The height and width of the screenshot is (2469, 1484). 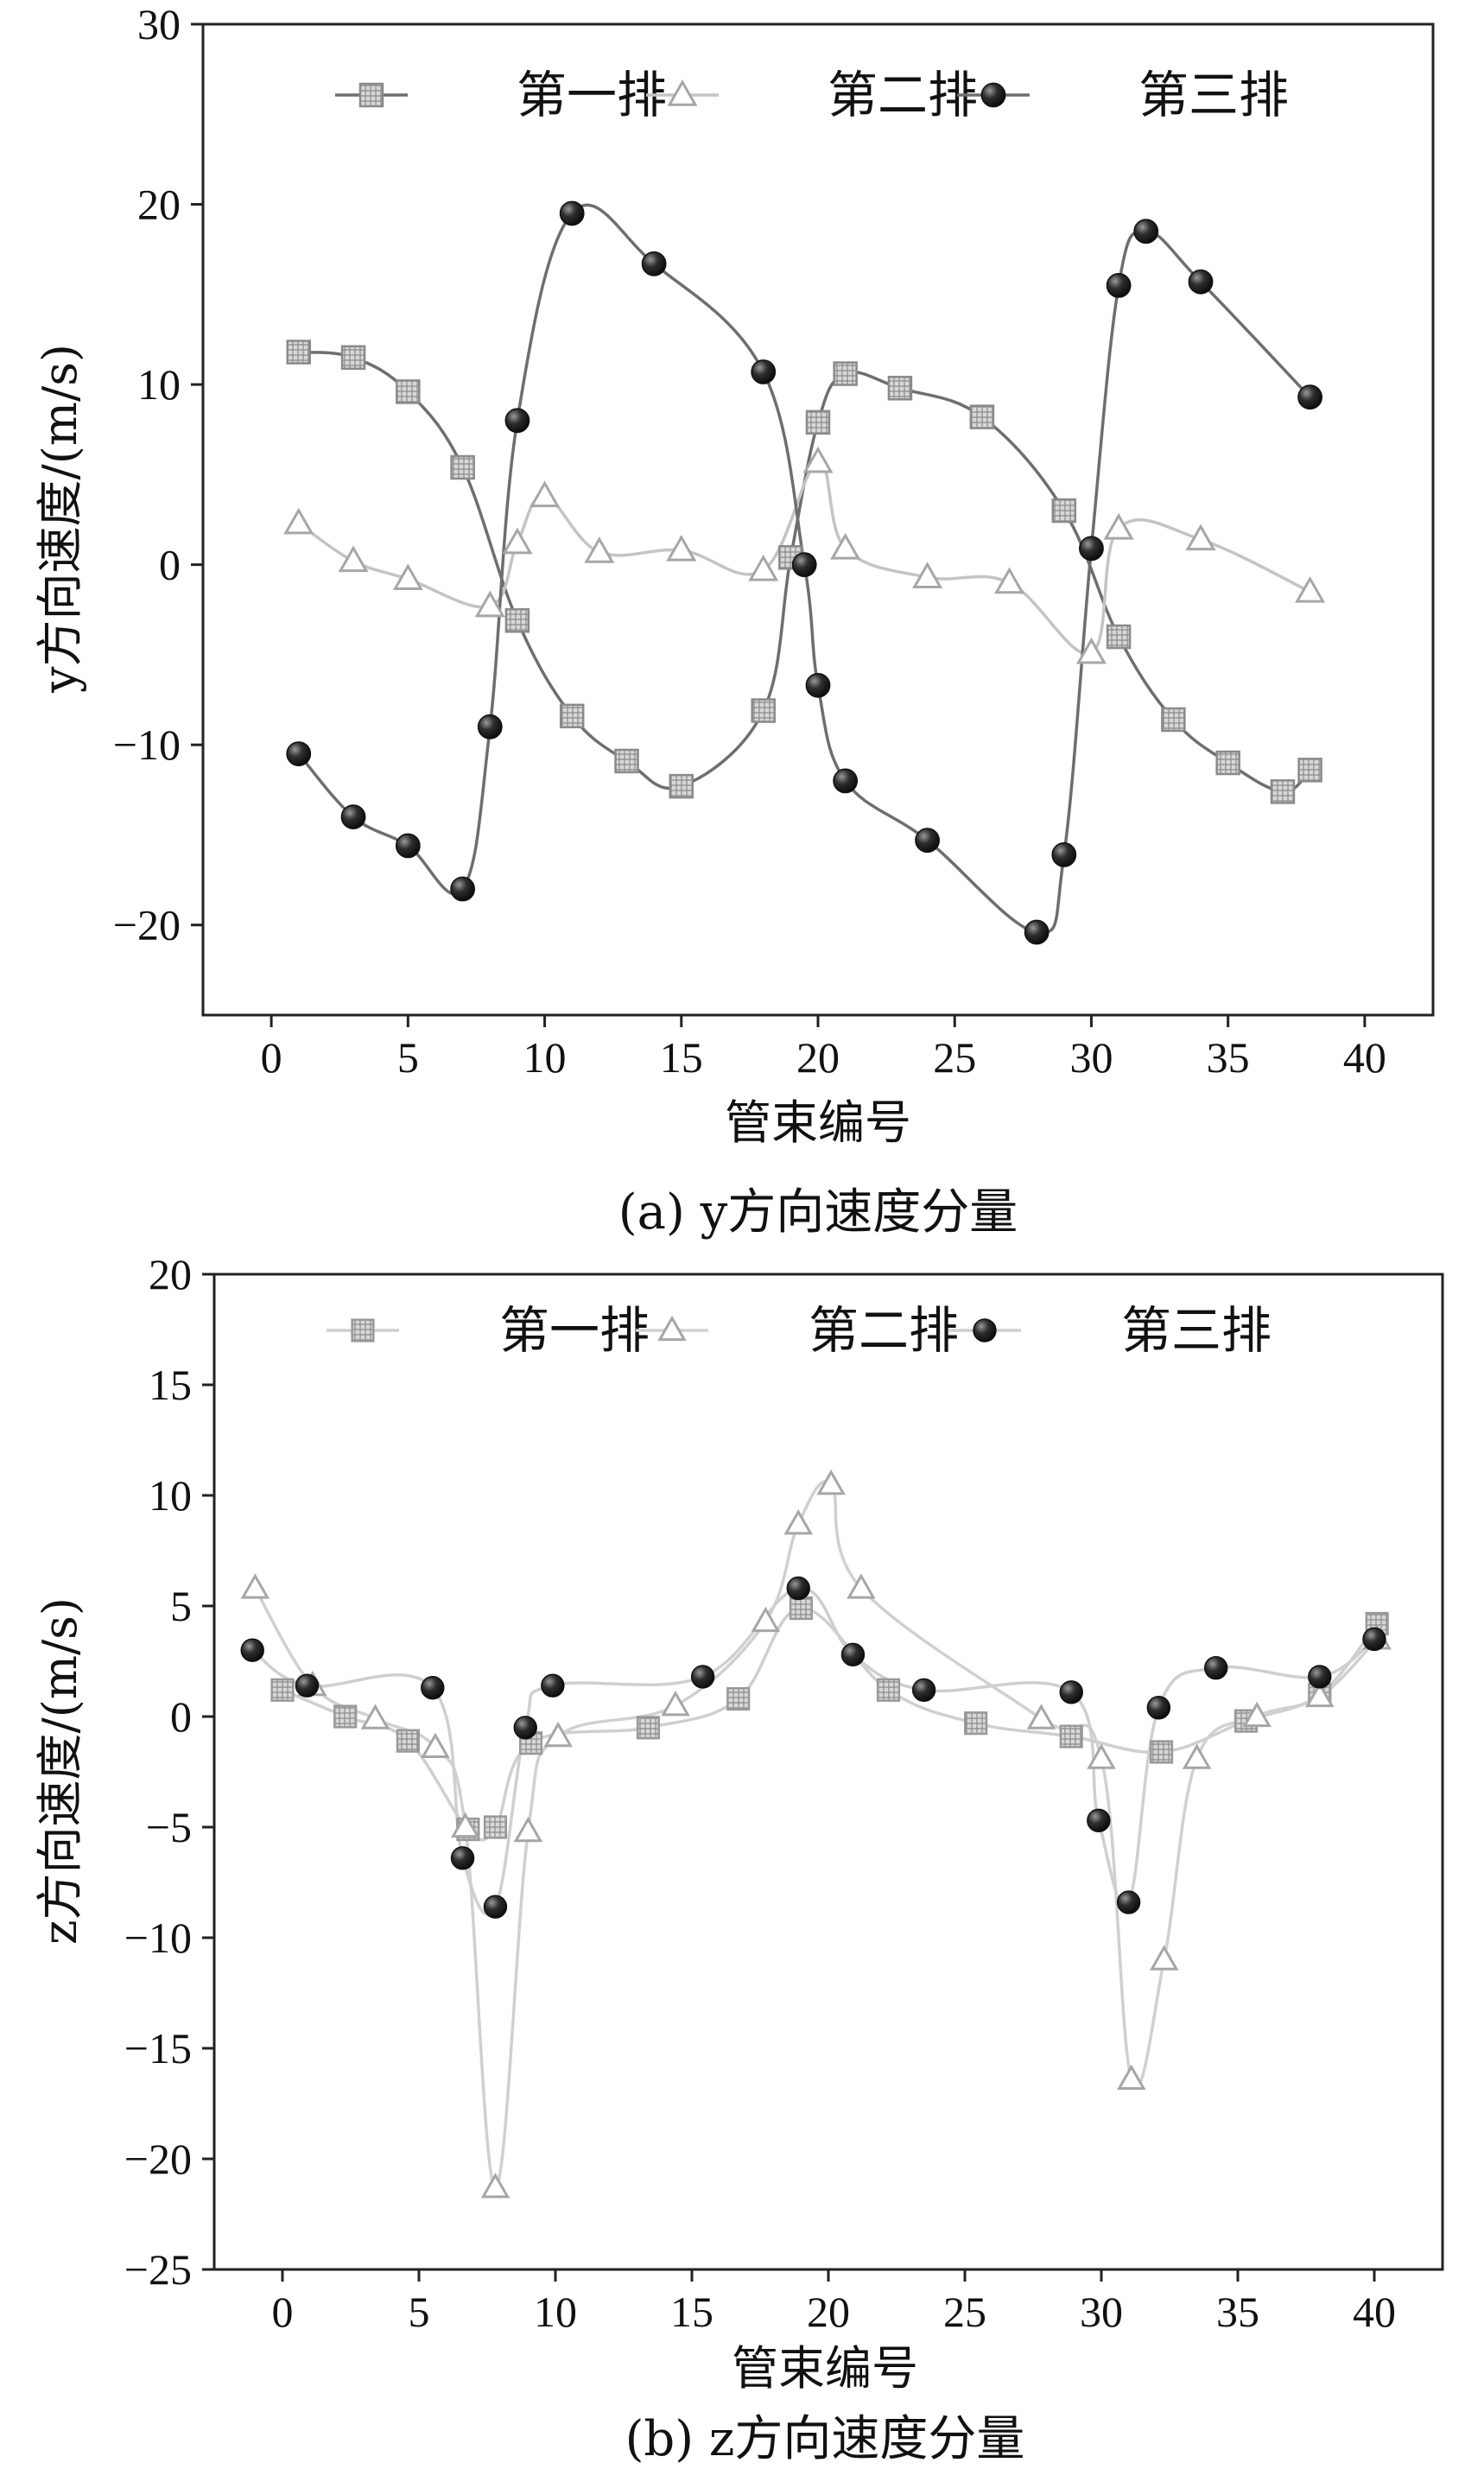 What do you see at coordinates (825, 2369) in the screenshot?
I see `x-axis-title-b: 管束编号` at bounding box center [825, 2369].